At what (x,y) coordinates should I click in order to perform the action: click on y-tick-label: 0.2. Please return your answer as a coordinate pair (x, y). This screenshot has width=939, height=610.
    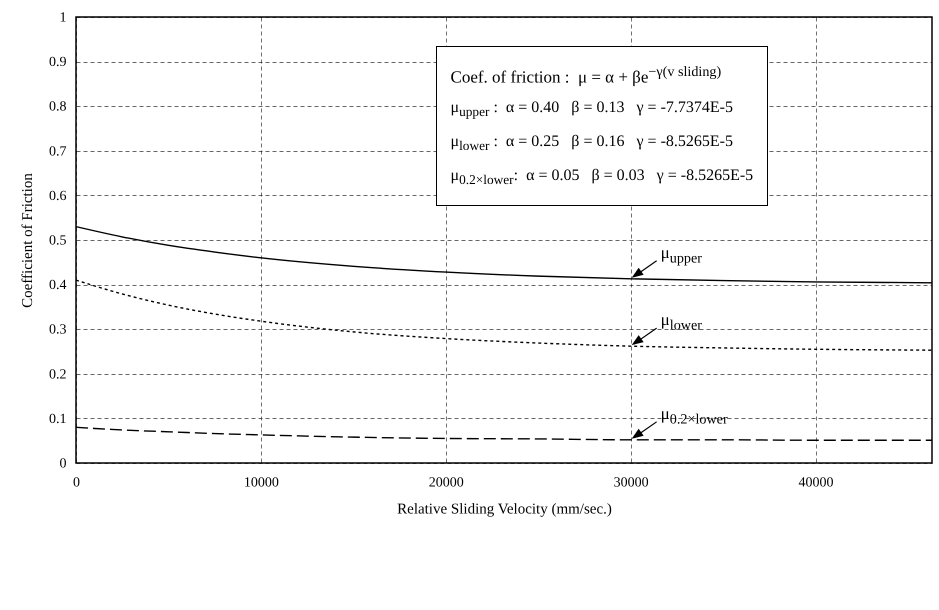
    Looking at the image, I should click on (57, 374).